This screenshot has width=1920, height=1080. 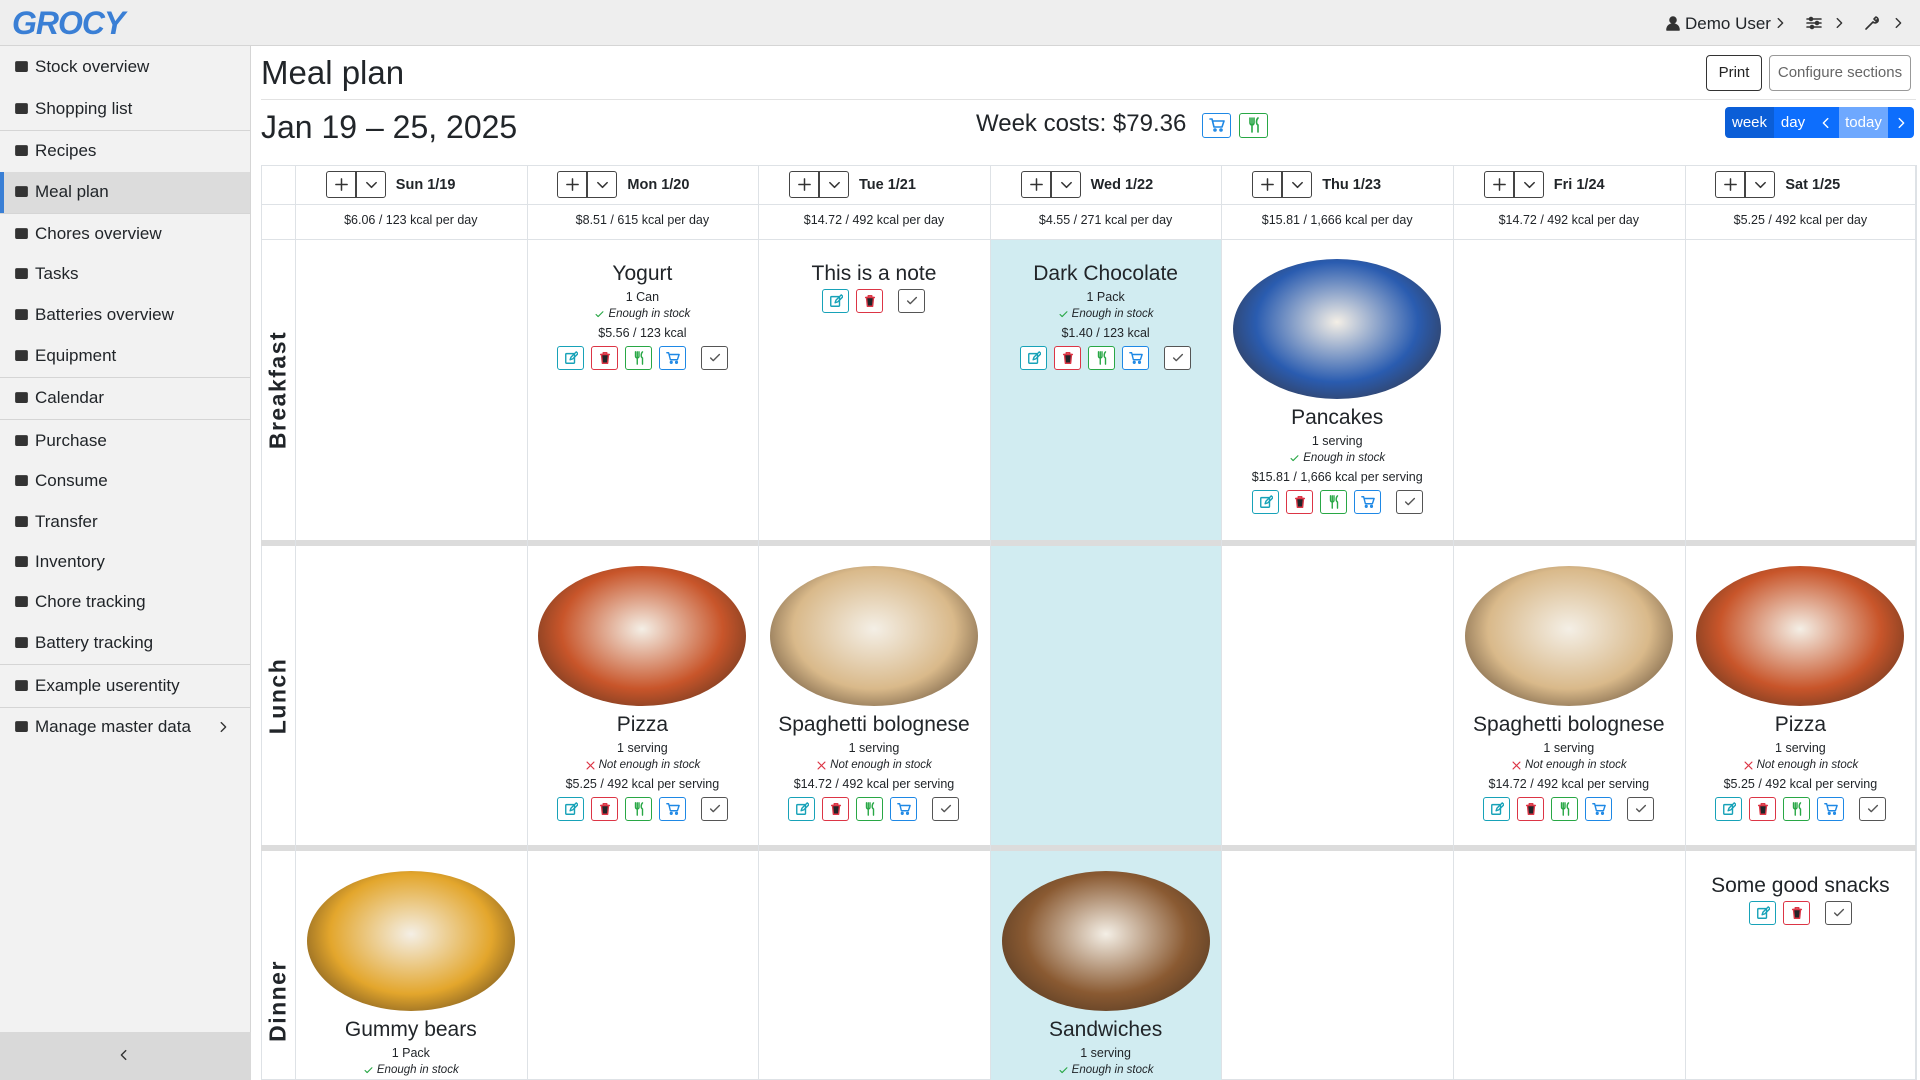 What do you see at coordinates (125, 563) in the screenshot?
I see `sidebar` at bounding box center [125, 563].